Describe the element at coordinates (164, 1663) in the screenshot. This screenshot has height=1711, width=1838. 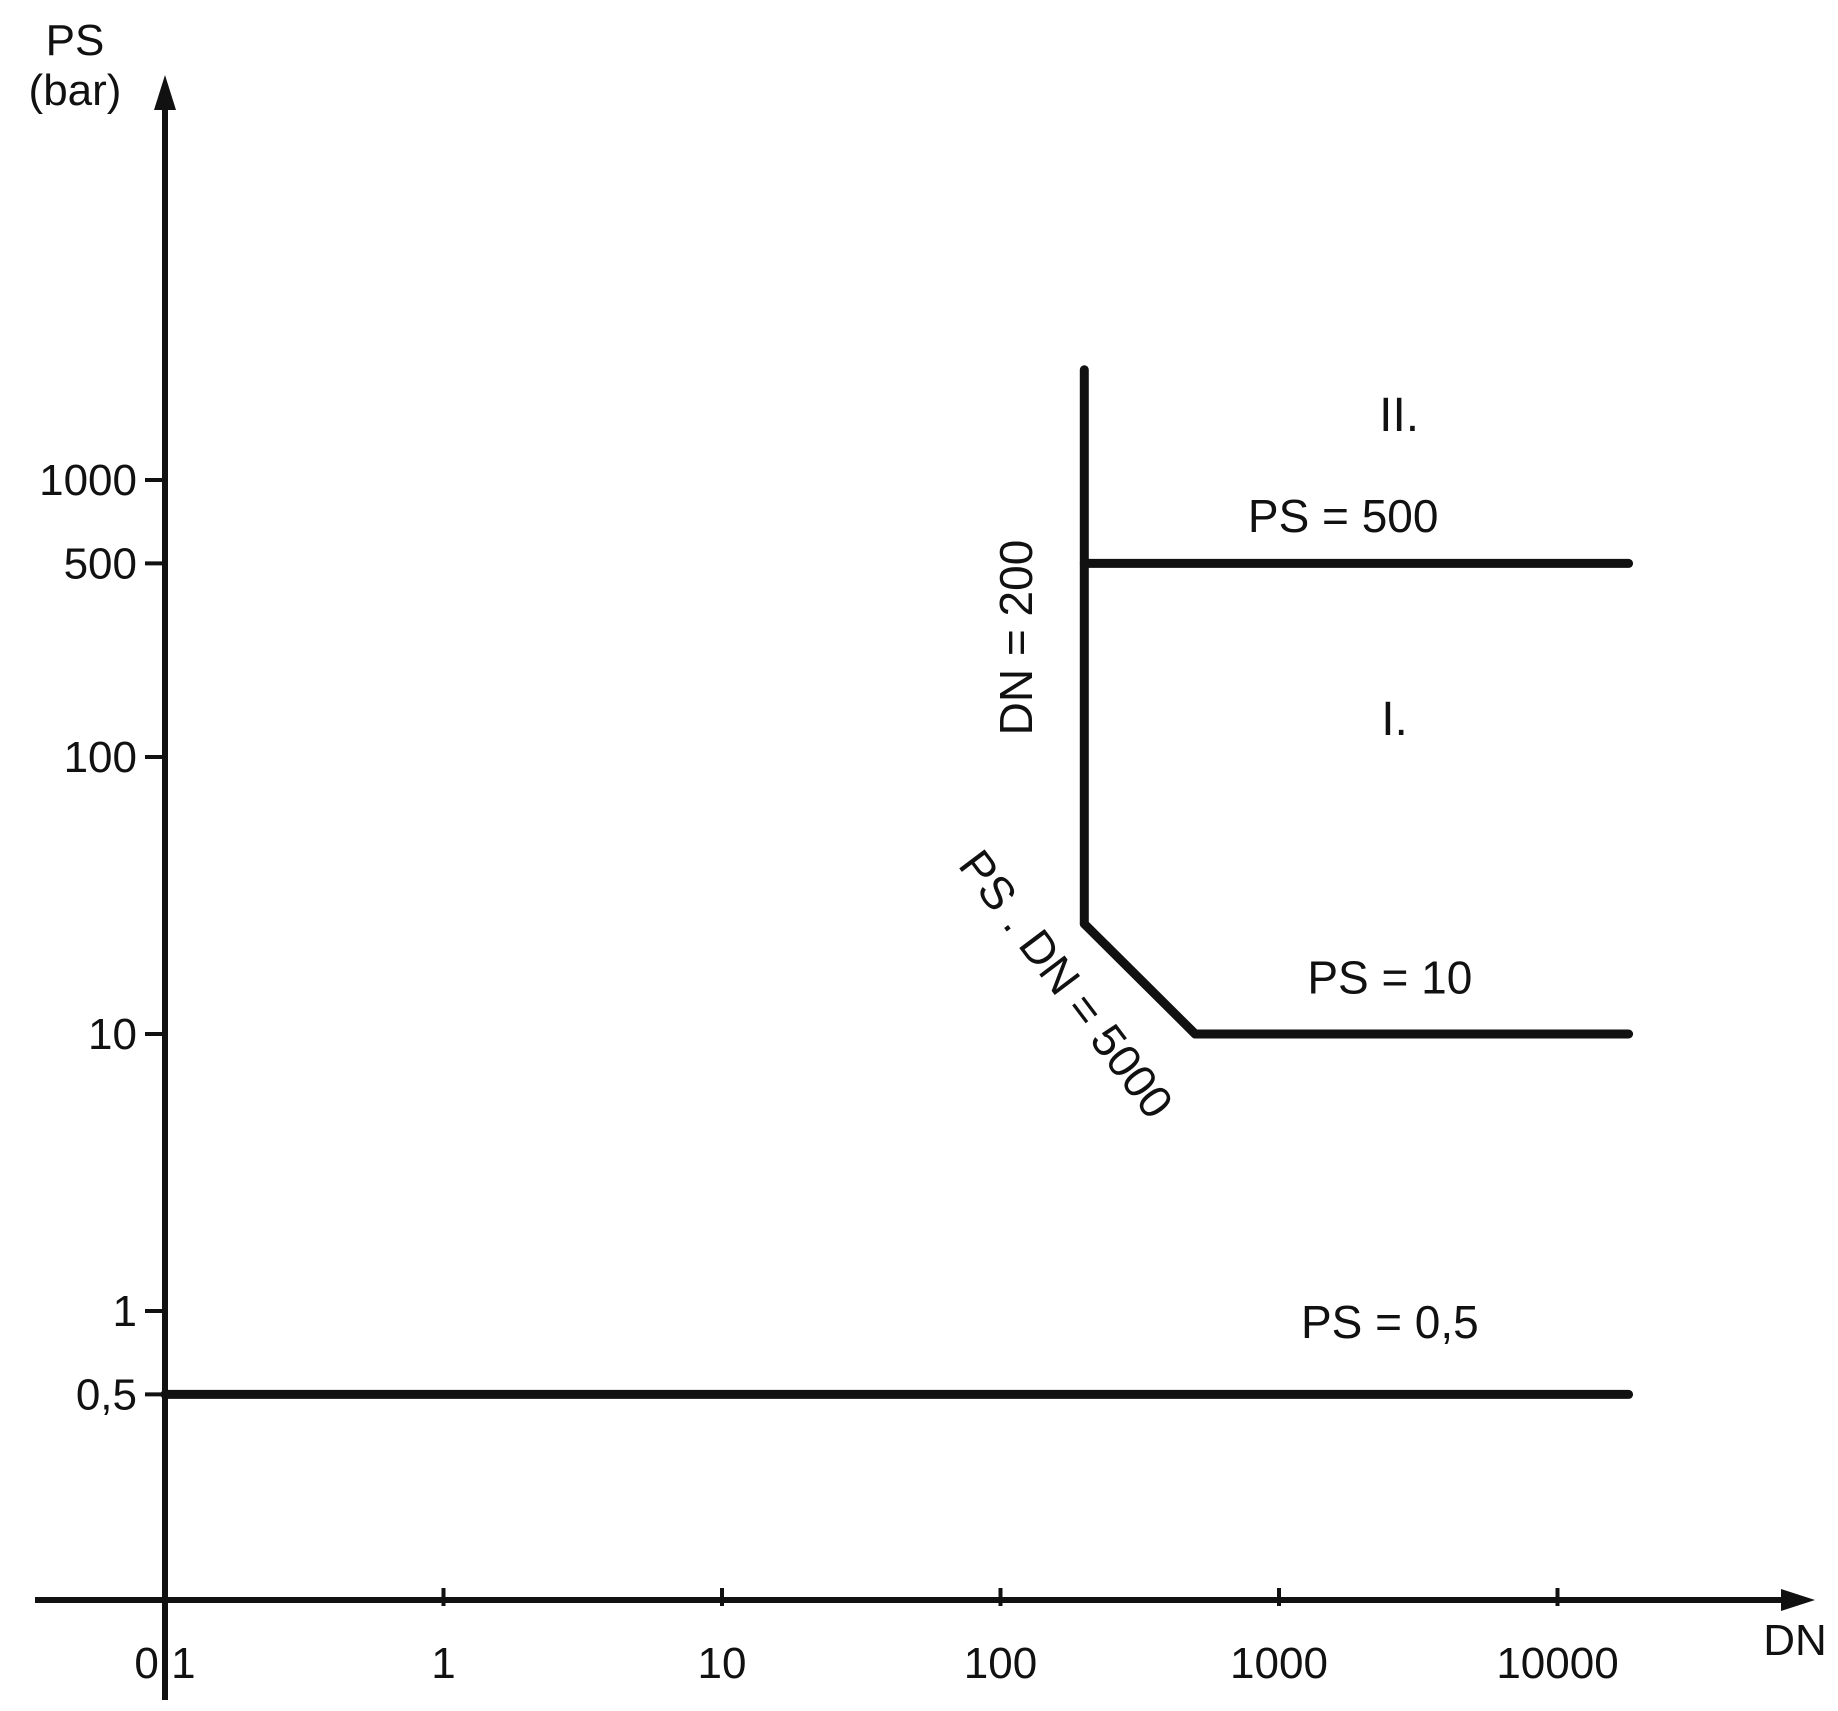
I see `x-tick-label: 0,1` at that location.